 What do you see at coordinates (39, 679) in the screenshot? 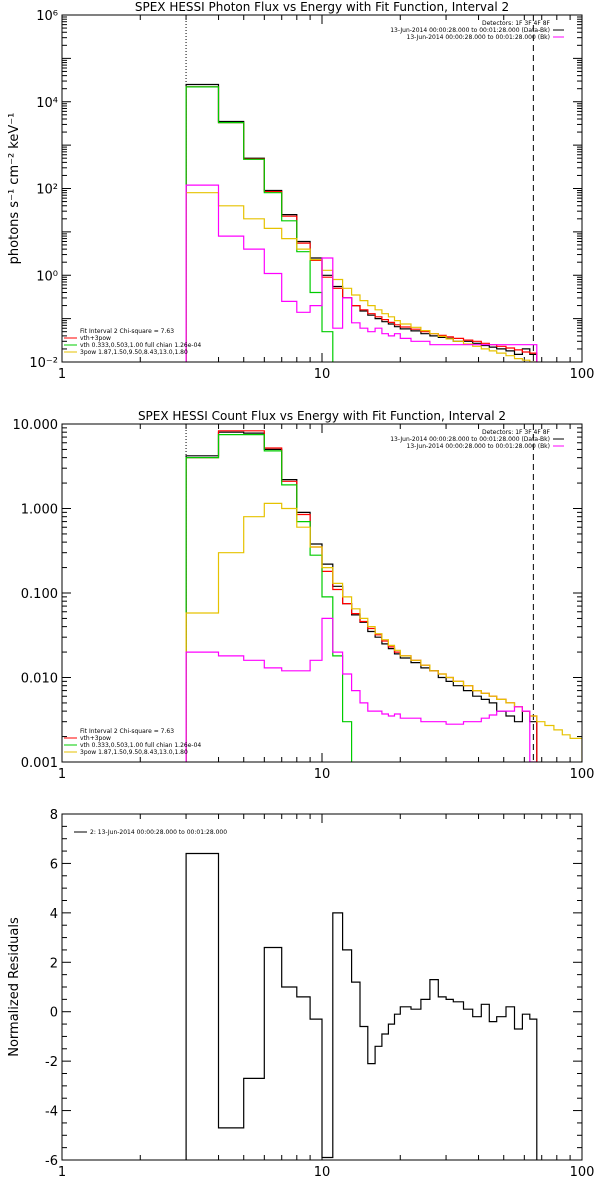
I see `y-tick-label: 0.010` at bounding box center [39, 679].